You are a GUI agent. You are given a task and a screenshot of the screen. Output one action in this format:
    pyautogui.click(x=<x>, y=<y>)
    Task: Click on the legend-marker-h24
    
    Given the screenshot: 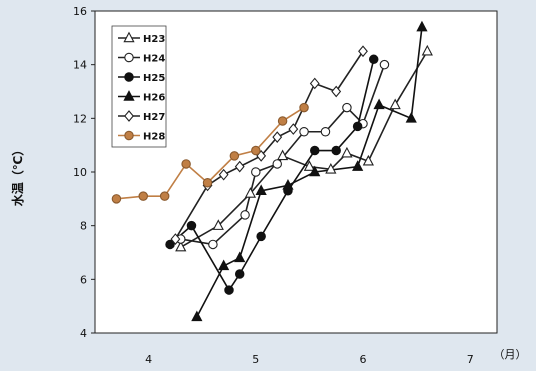 What is the action you would take?
    pyautogui.click(x=129, y=57)
    